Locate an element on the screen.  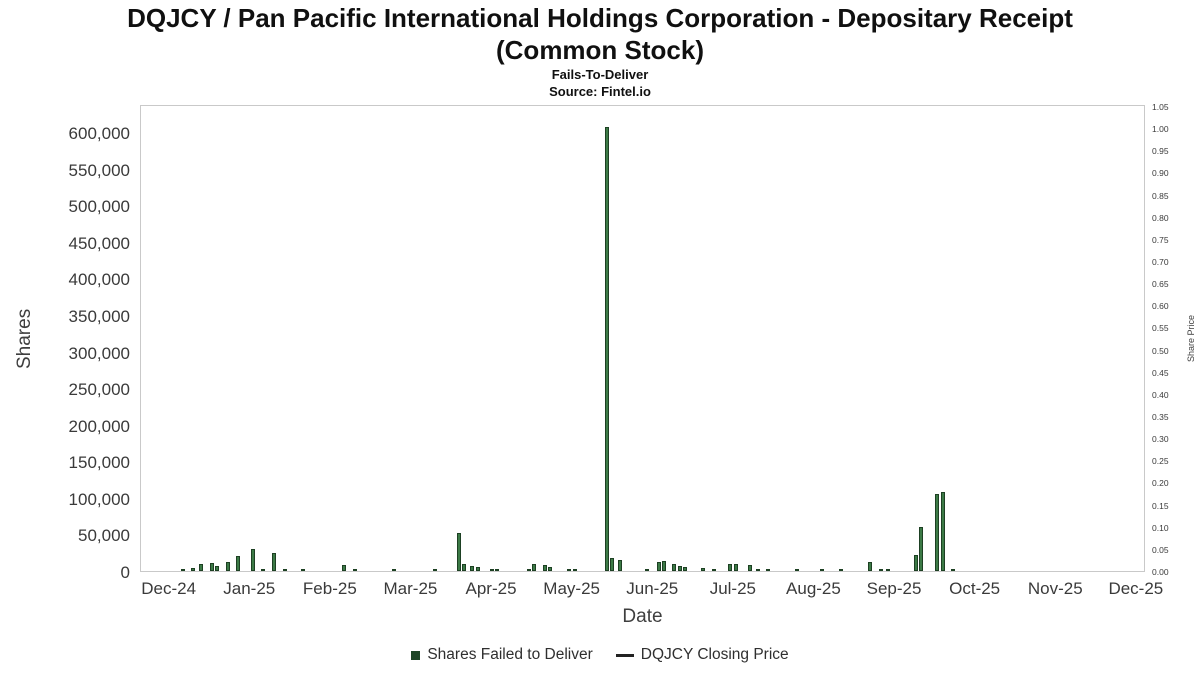
y-axis-tick-price: 0.25 is located at coordinates (1160, 461).